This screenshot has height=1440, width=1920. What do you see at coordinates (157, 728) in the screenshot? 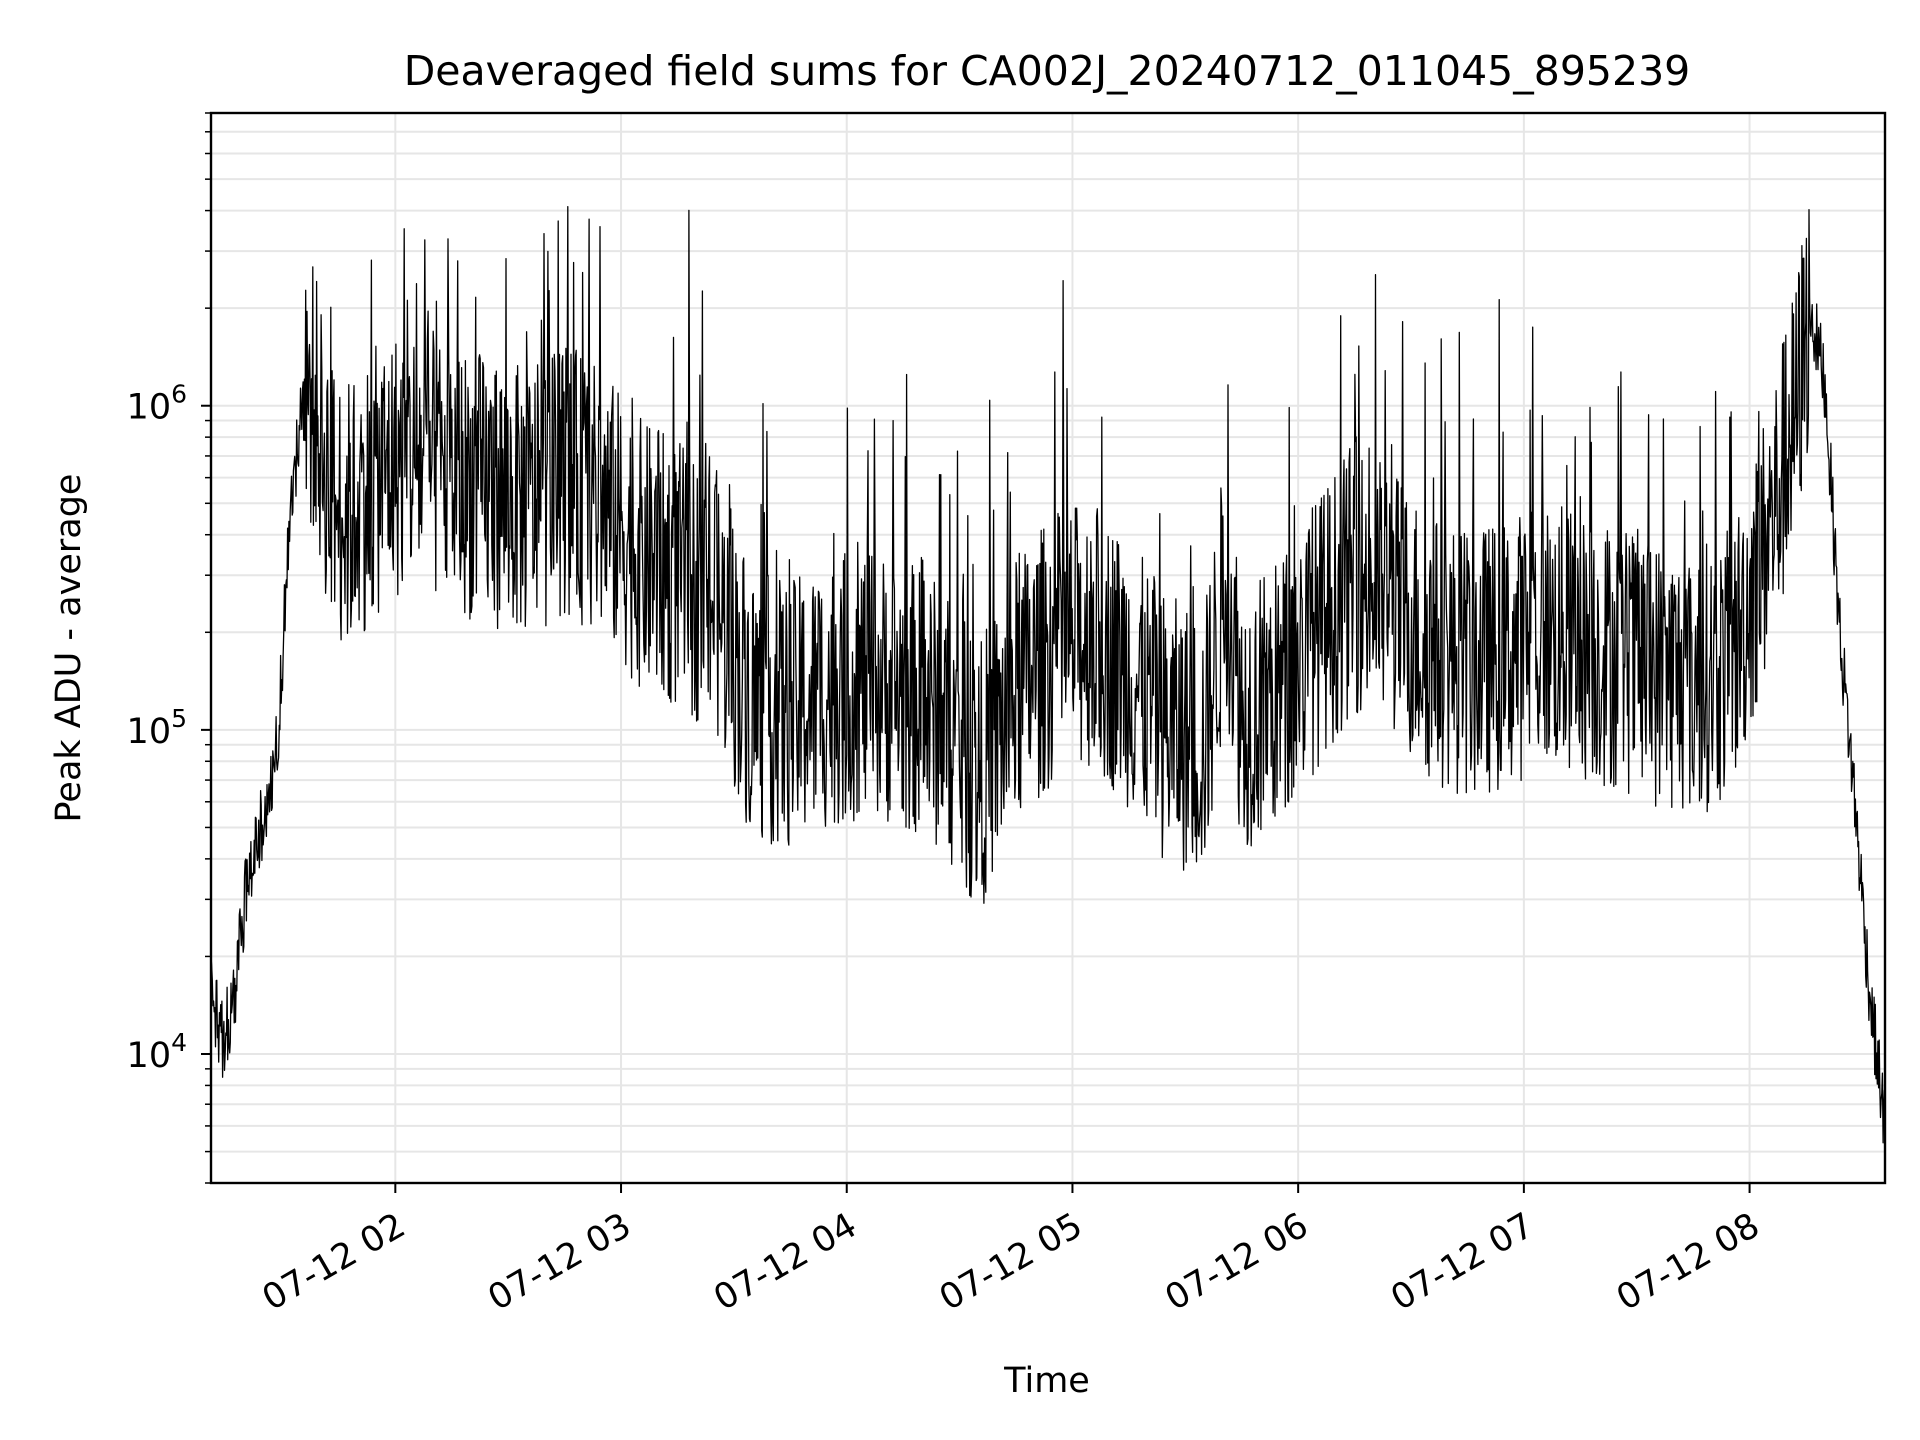
I see `y-tick-label: 10⁵` at bounding box center [157, 728].